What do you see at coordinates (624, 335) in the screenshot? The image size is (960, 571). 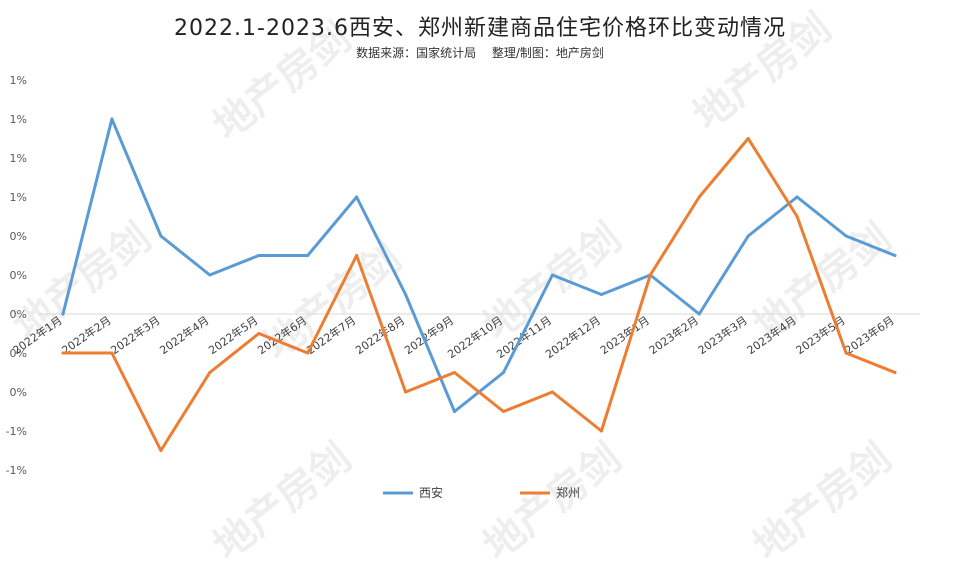 I see `x-tick-label: 2023年1月` at bounding box center [624, 335].